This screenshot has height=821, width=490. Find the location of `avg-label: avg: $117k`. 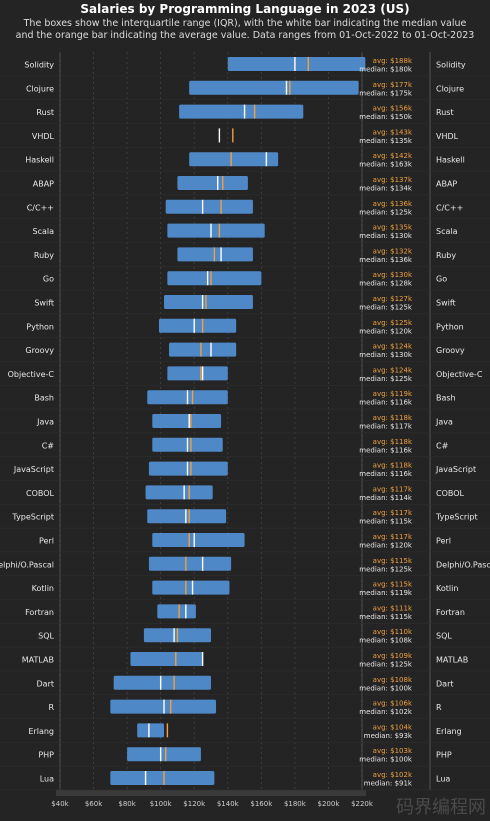

avg-label: avg: $117k is located at coordinates (393, 489).